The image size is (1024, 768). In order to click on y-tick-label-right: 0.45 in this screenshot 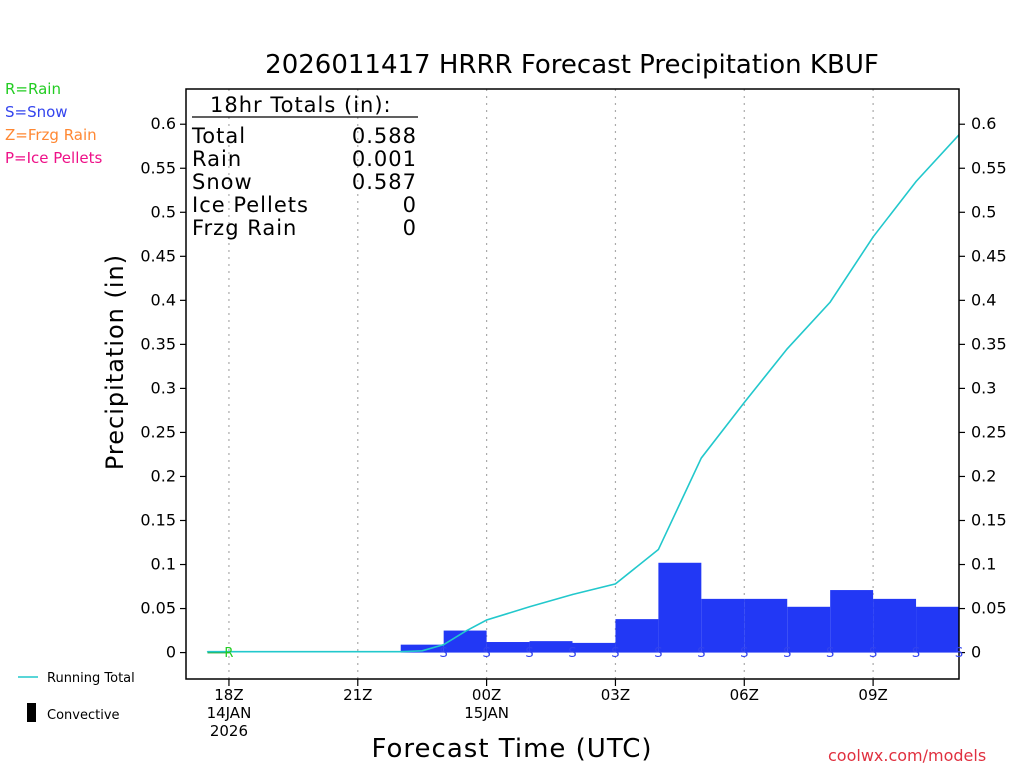, I will do `click(989, 255)`.